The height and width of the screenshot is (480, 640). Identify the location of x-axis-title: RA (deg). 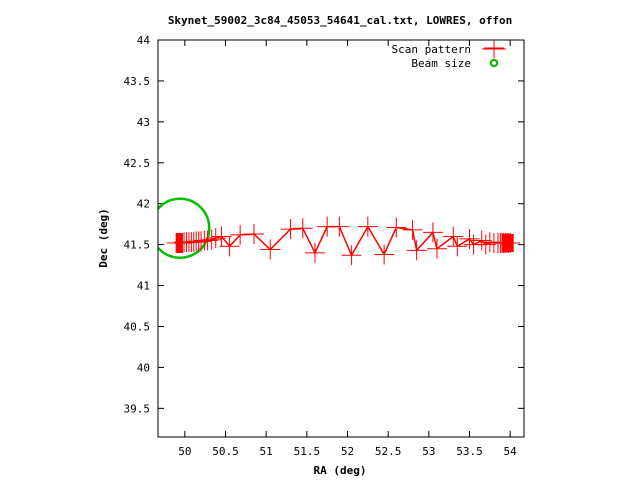
(340, 470).